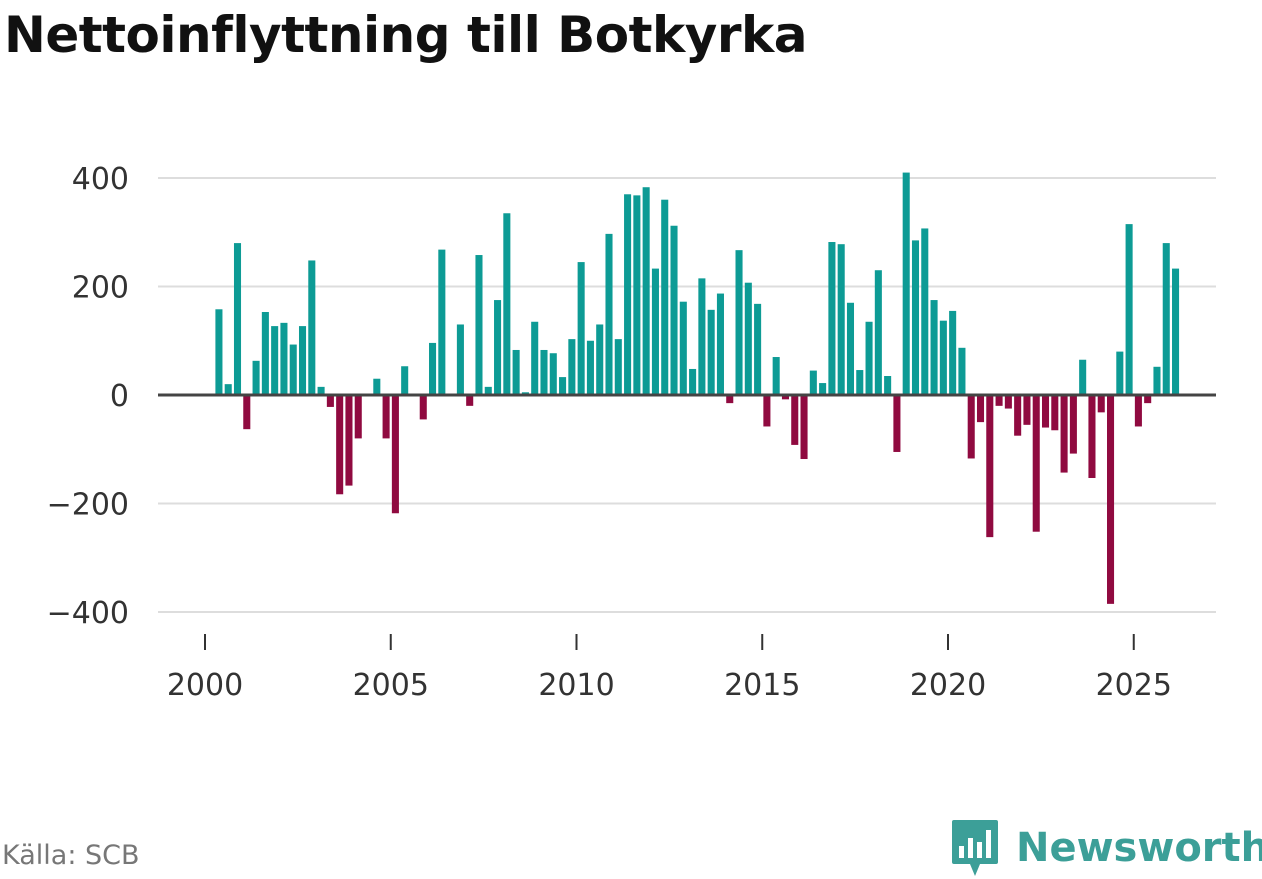 The width and height of the screenshot is (1262, 879). I want to click on x-tick-label: 2025, so click(1134, 685).